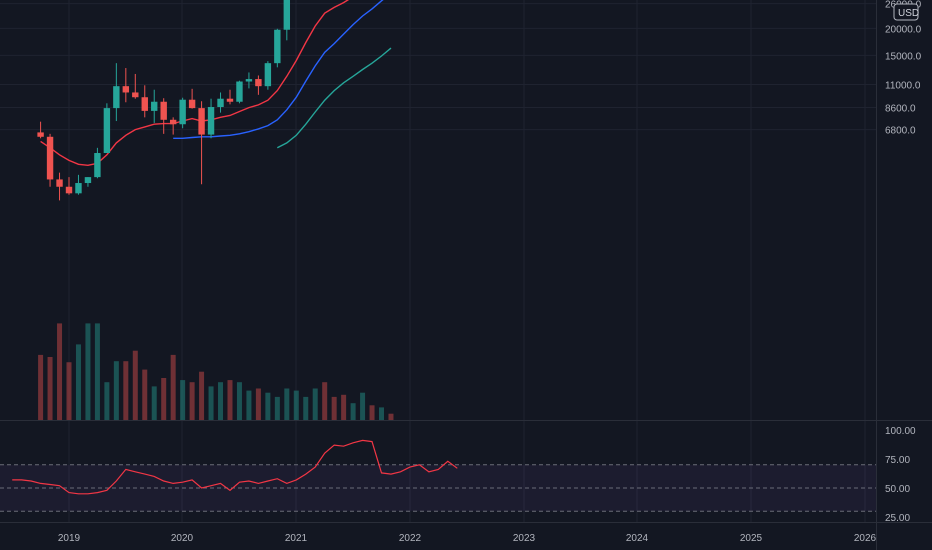 Image resolution: width=932 pixels, height=550 pixels. Describe the element at coordinates (296, 538) in the screenshot. I see `time-axis-tick-label: 2021` at that location.